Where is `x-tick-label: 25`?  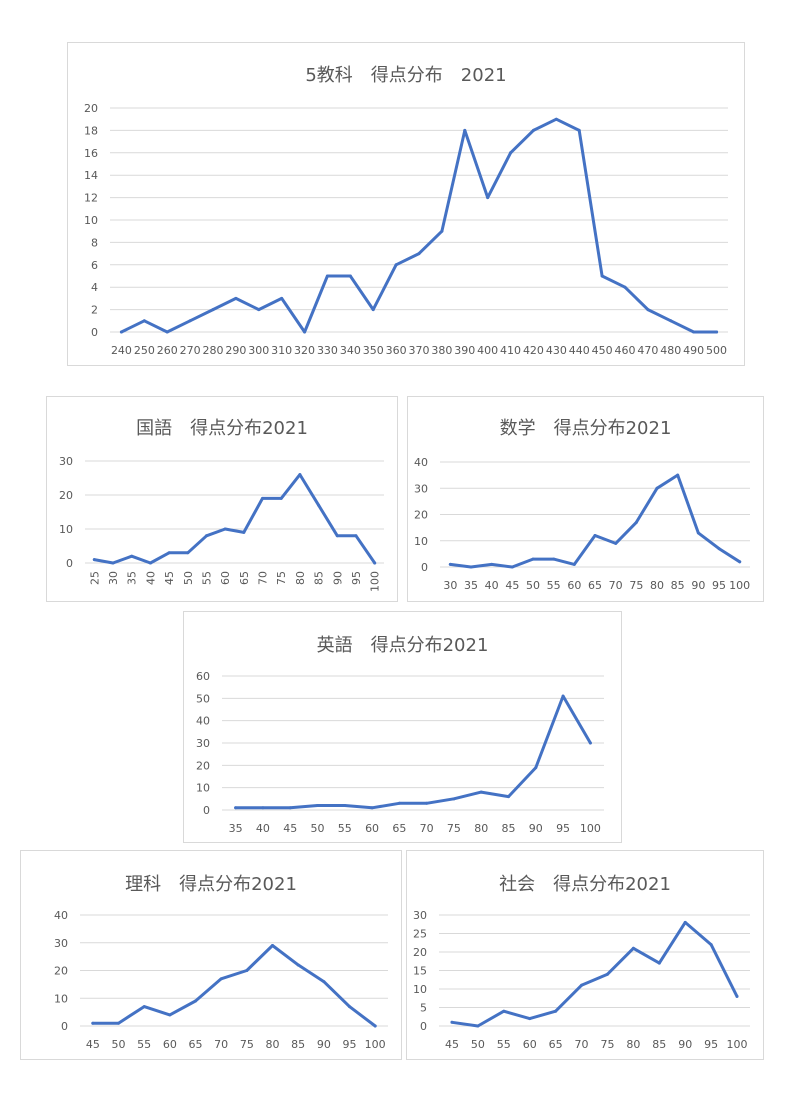 x-tick-label: 25 is located at coordinates (94, 578).